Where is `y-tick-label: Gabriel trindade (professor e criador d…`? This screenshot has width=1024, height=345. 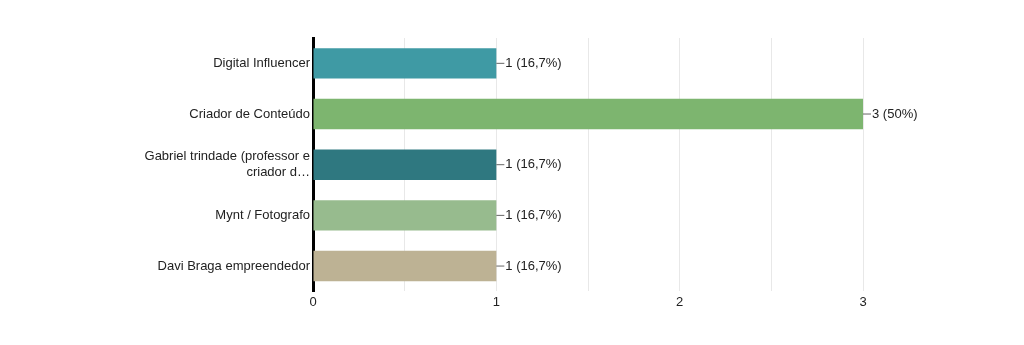
y-tick-label: Gabriel trindade (professor e criador d… is located at coordinates (227, 164).